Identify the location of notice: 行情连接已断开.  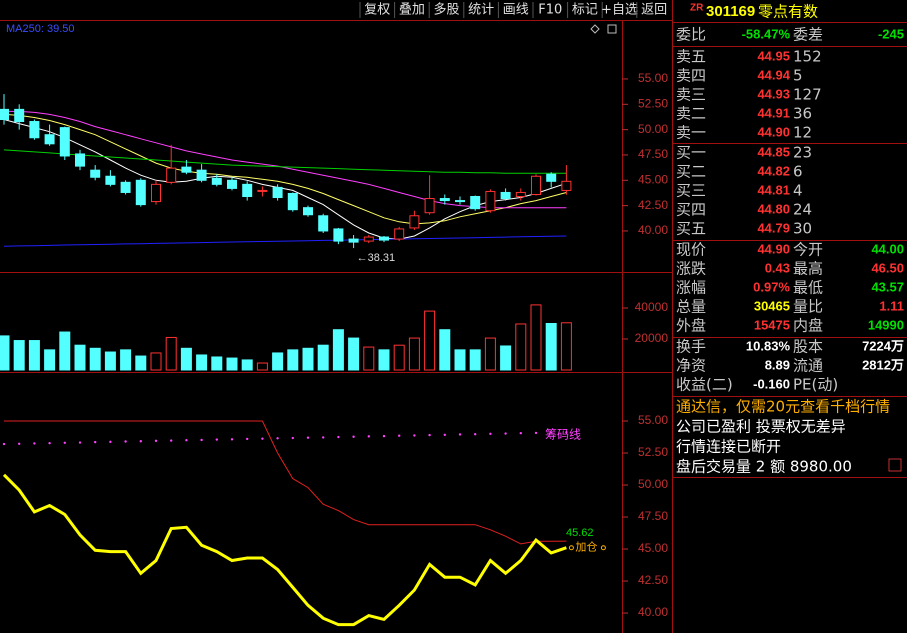
(728, 447).